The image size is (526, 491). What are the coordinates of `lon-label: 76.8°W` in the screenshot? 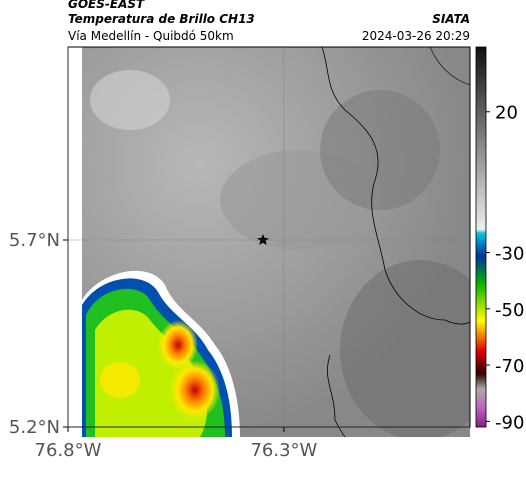 It's located at (68, 450).